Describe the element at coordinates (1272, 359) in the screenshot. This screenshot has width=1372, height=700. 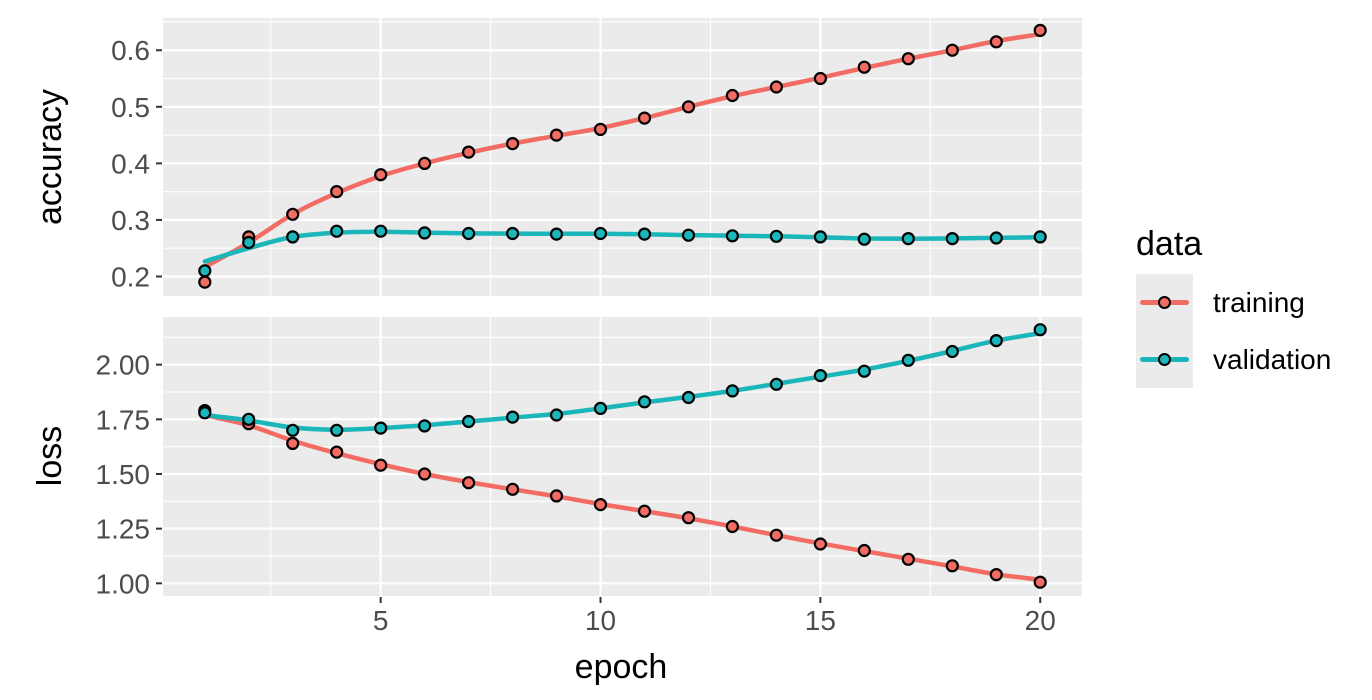
I see `legend-label-validation: validation` at that location.